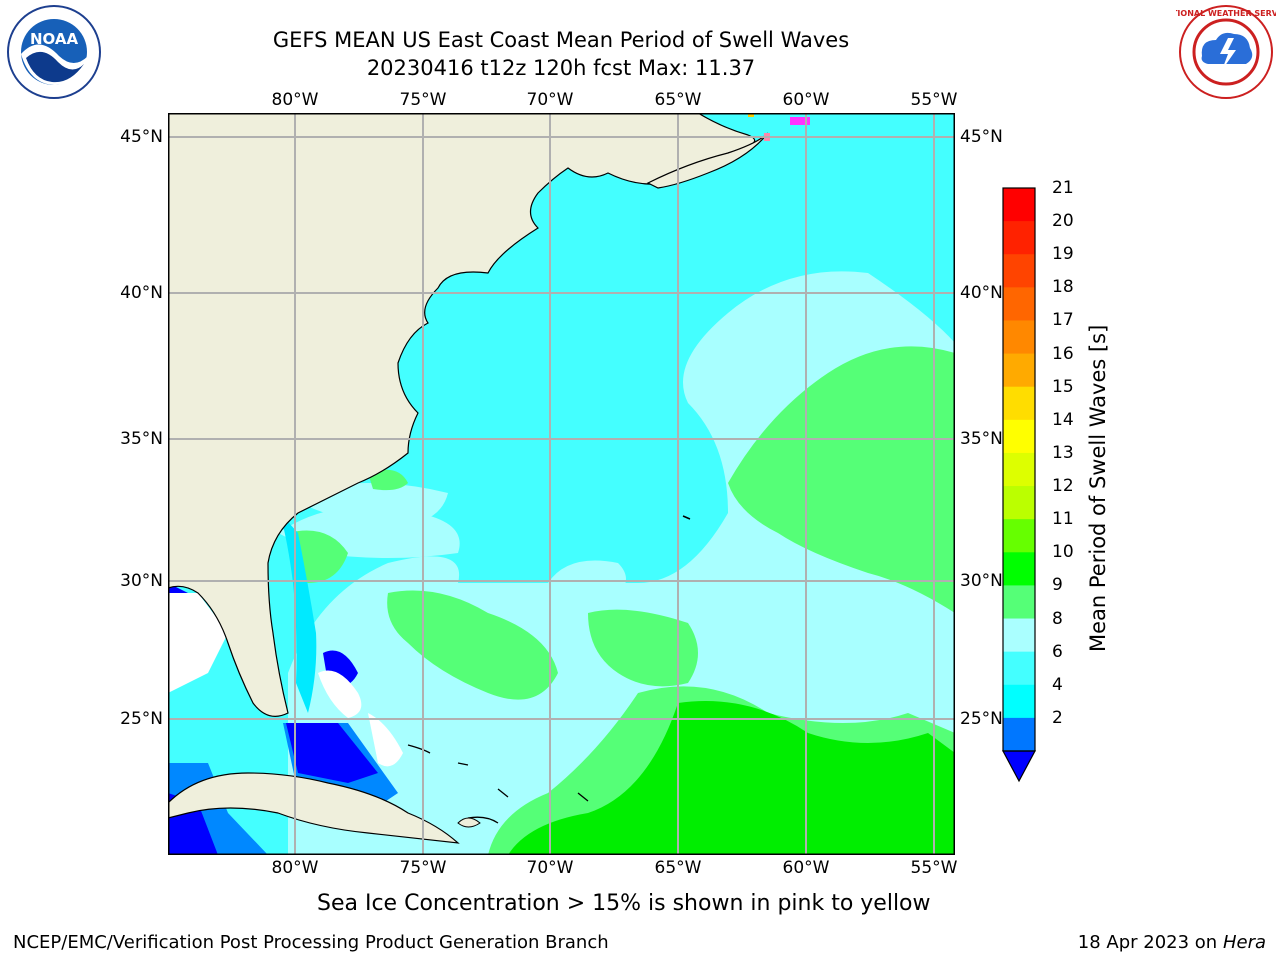 Image resolution: width=1280 pixels, height=960 pixels. What do you see at coordinates (1057, 585) in the screenshot?
I see `colorbar-tick-label: 9` at bounding box center [1057, 585].